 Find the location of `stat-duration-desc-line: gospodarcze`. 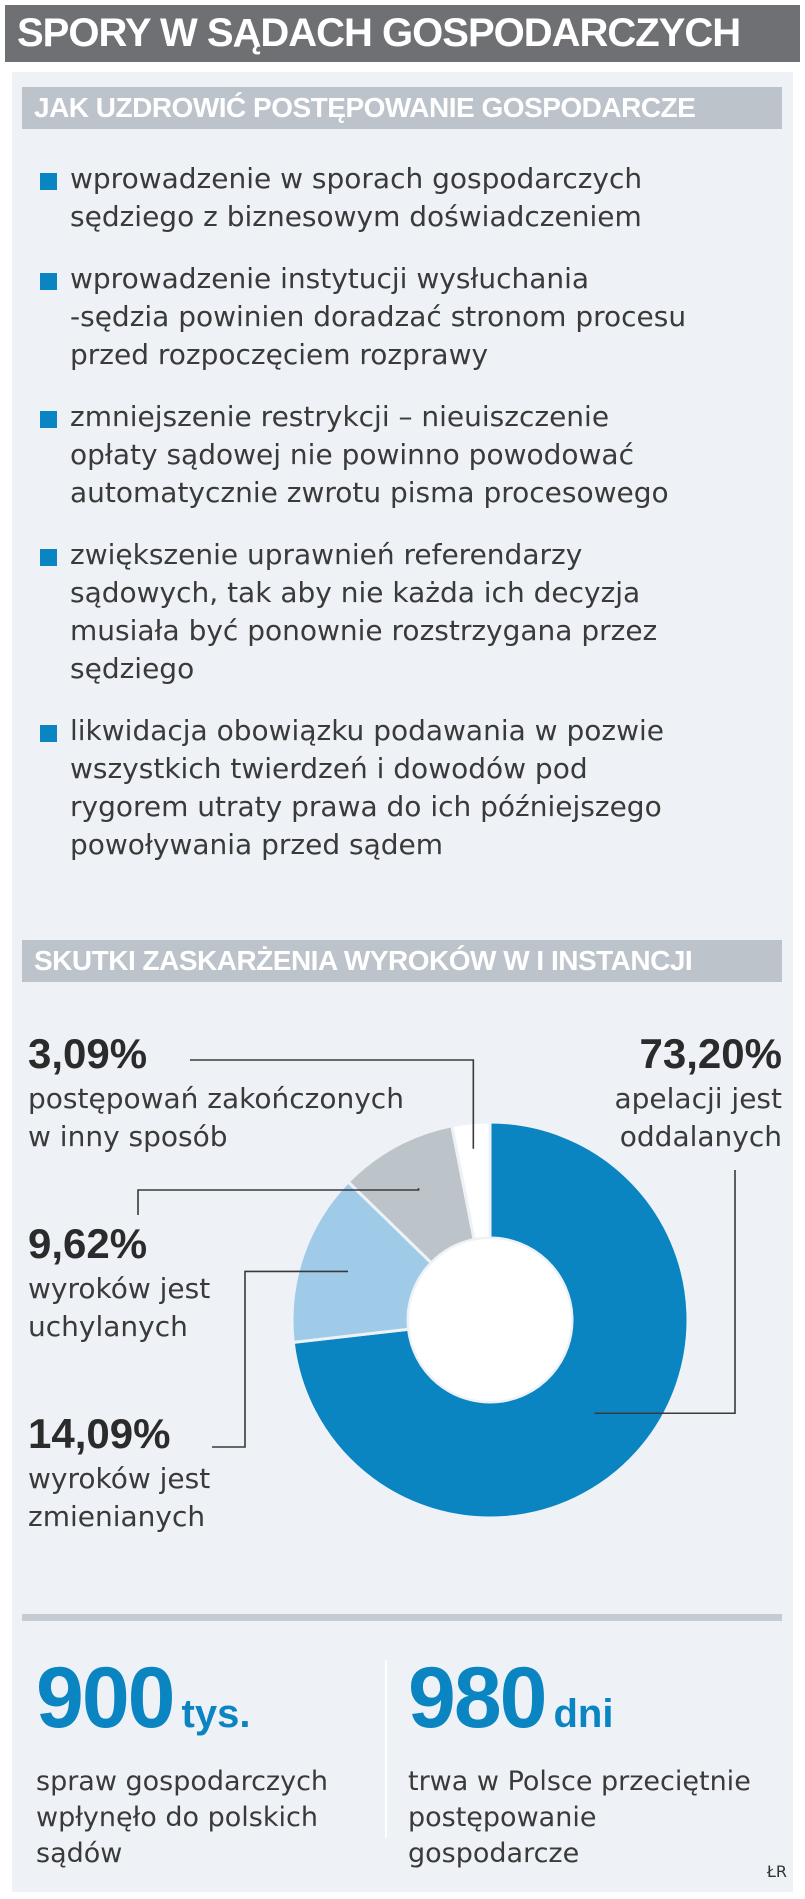

stat-duration-desc-line: gospodarcze is located at coordinates (494, 1853).